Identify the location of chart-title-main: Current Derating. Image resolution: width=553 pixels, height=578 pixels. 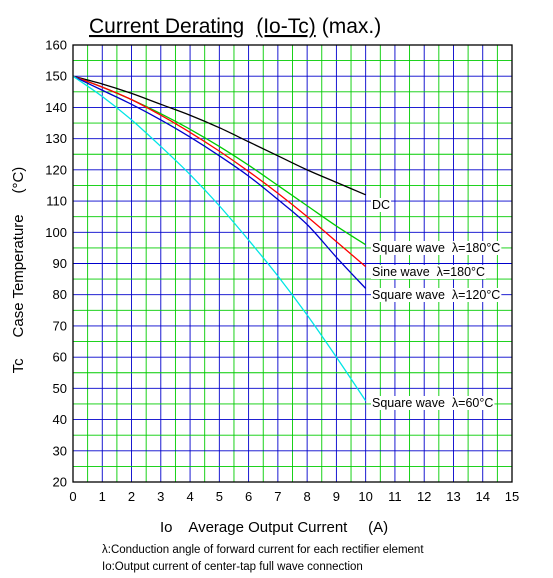
(166, 26).